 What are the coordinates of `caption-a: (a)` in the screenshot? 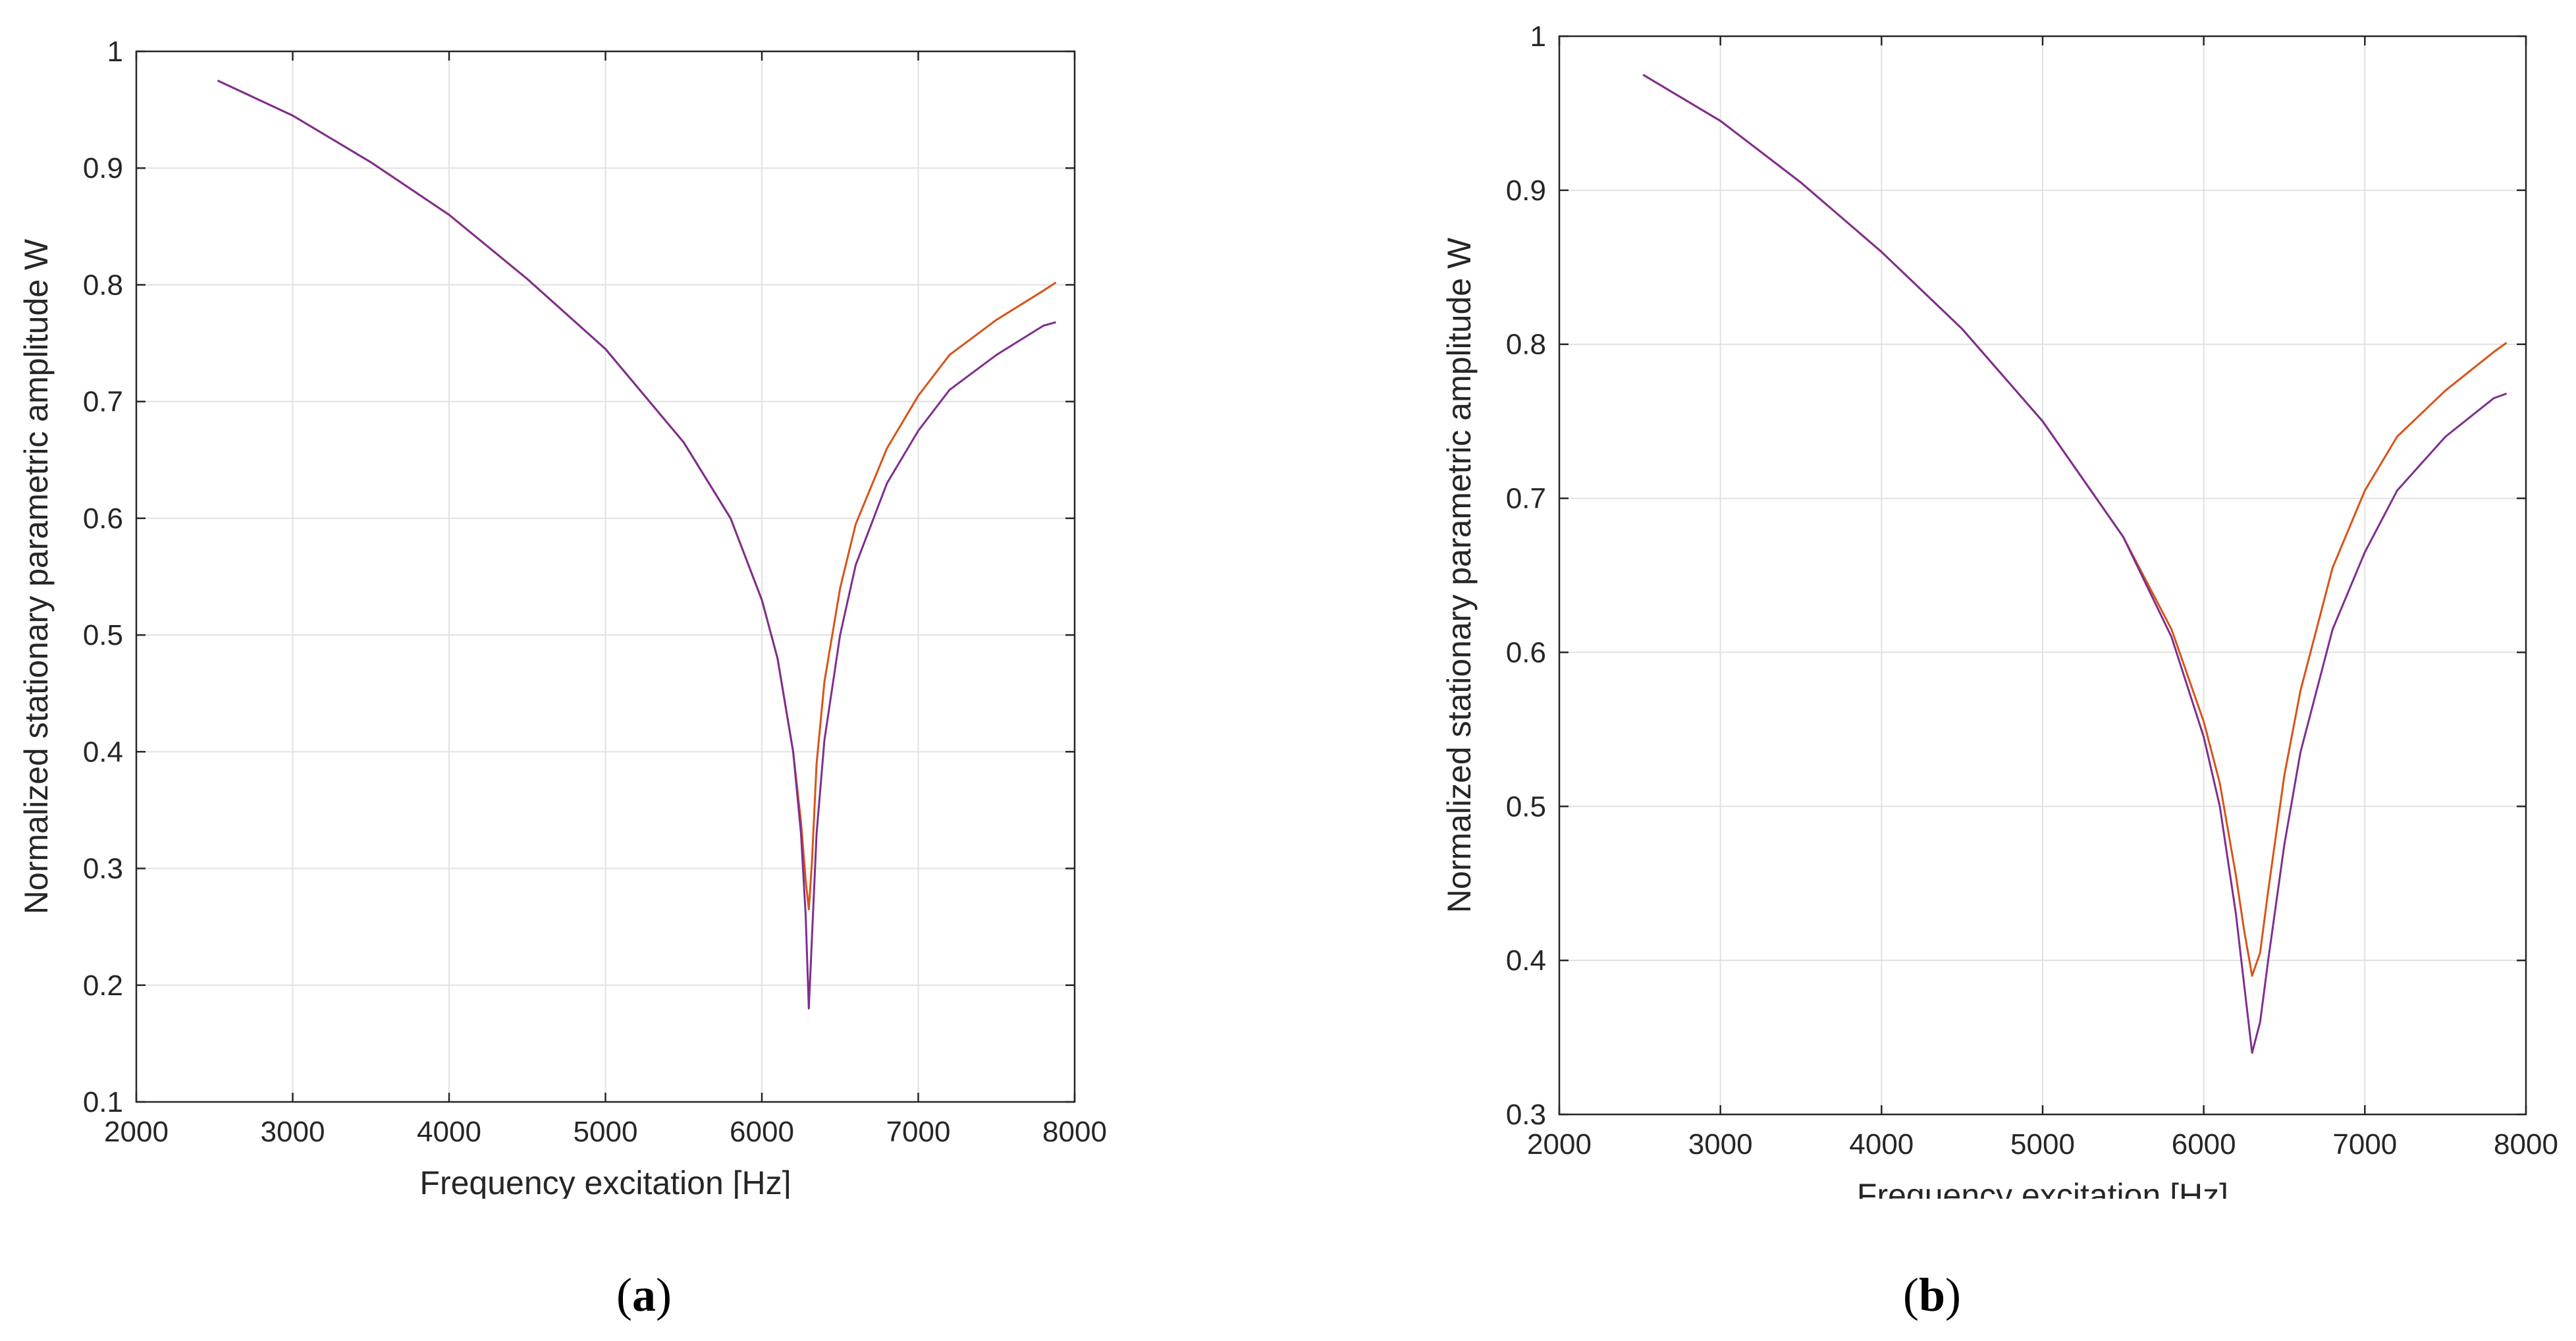 It's located at (644, 1295).